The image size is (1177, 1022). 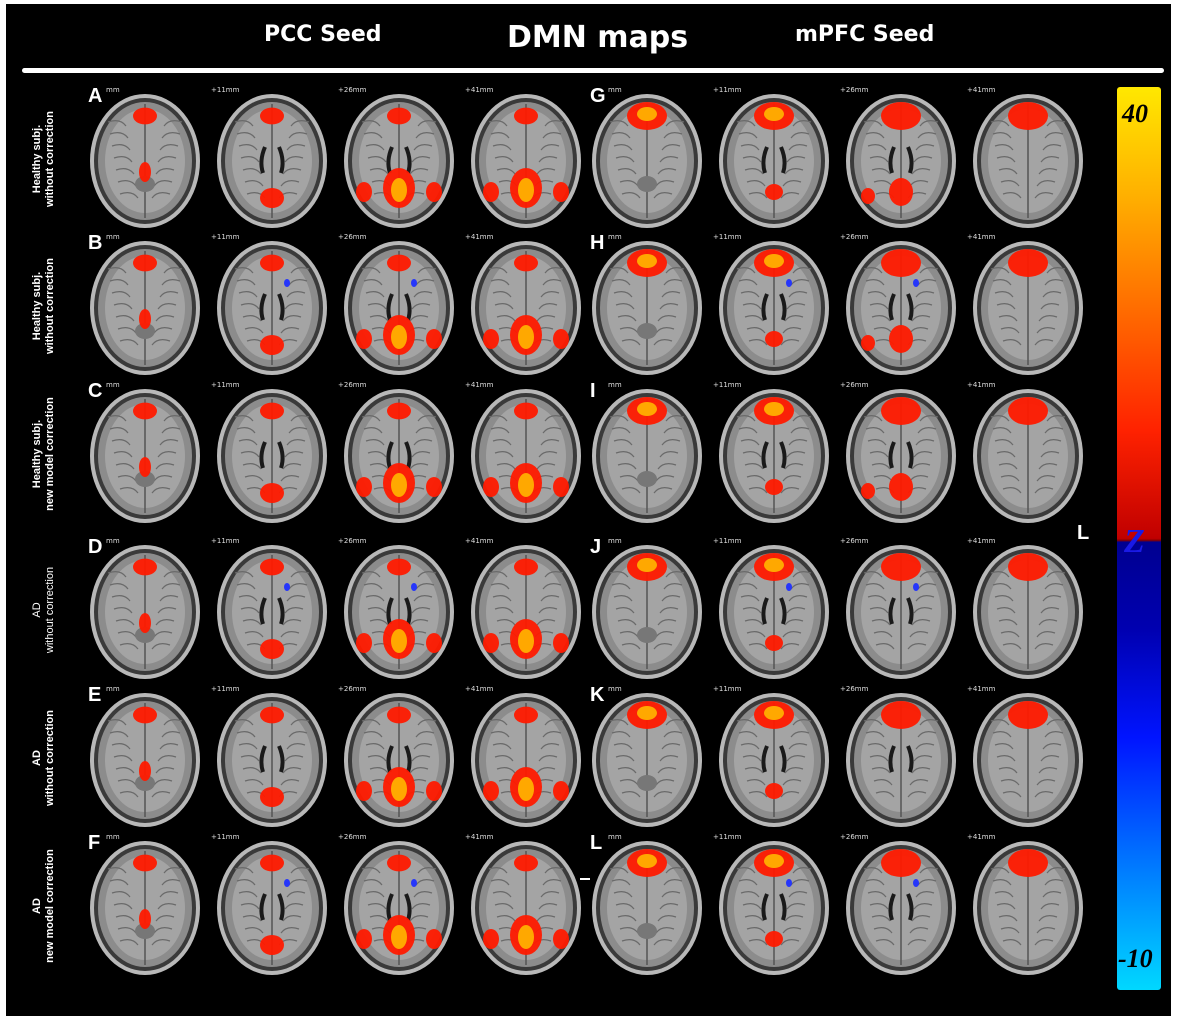 I want to click on panel-letter: D, so click(x=95, y=547).